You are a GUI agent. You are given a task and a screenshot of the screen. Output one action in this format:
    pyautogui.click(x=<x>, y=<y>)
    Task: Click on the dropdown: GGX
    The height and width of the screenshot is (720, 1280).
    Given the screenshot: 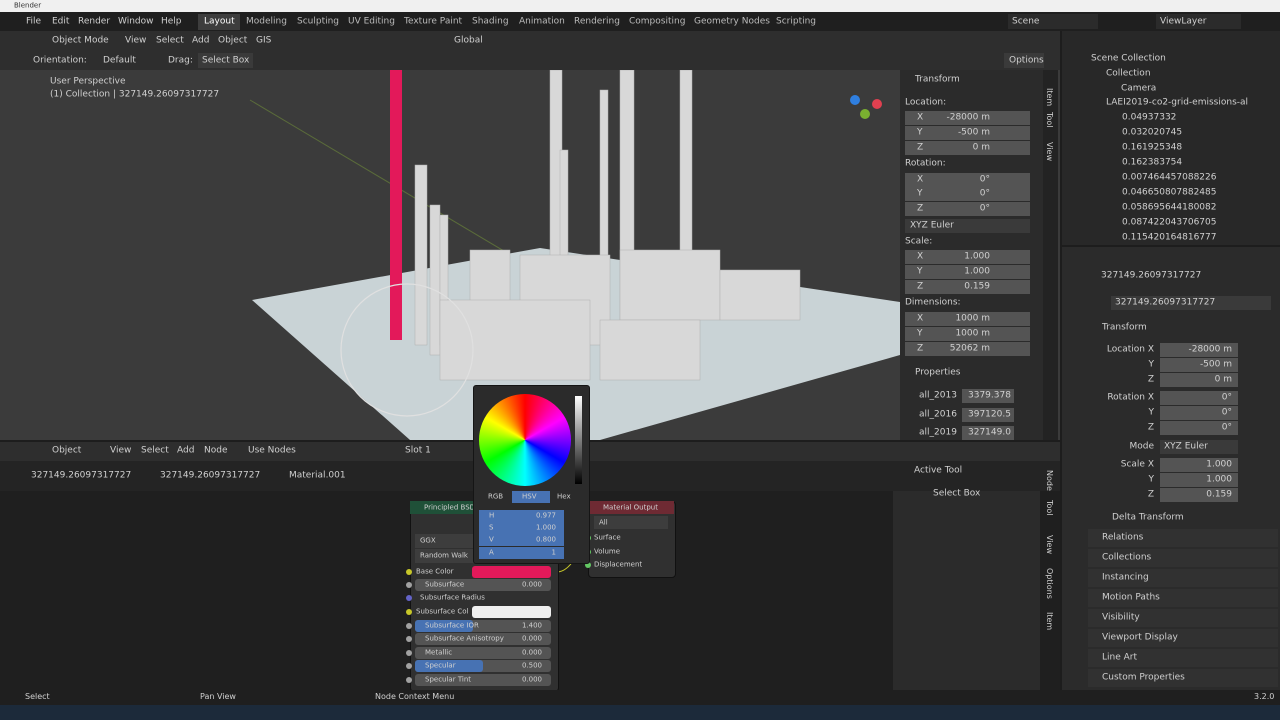 What is the action you would take?
    pyautogui.click(x=428, y=540)
    